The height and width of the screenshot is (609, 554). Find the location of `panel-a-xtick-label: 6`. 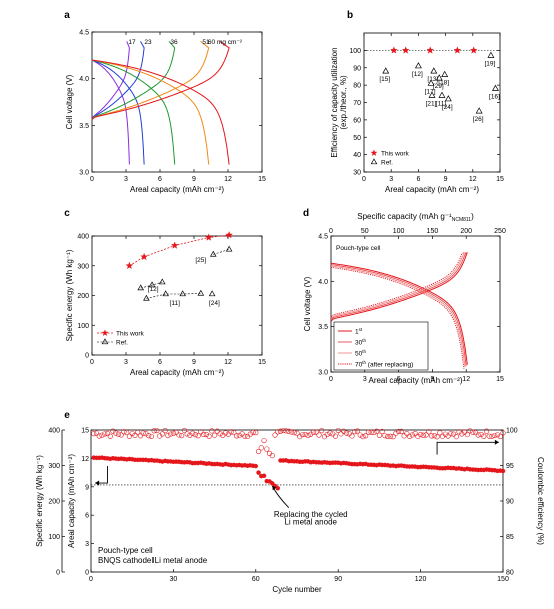

panel-a-xtick-label: 6 is located at coordinates (160, 179).